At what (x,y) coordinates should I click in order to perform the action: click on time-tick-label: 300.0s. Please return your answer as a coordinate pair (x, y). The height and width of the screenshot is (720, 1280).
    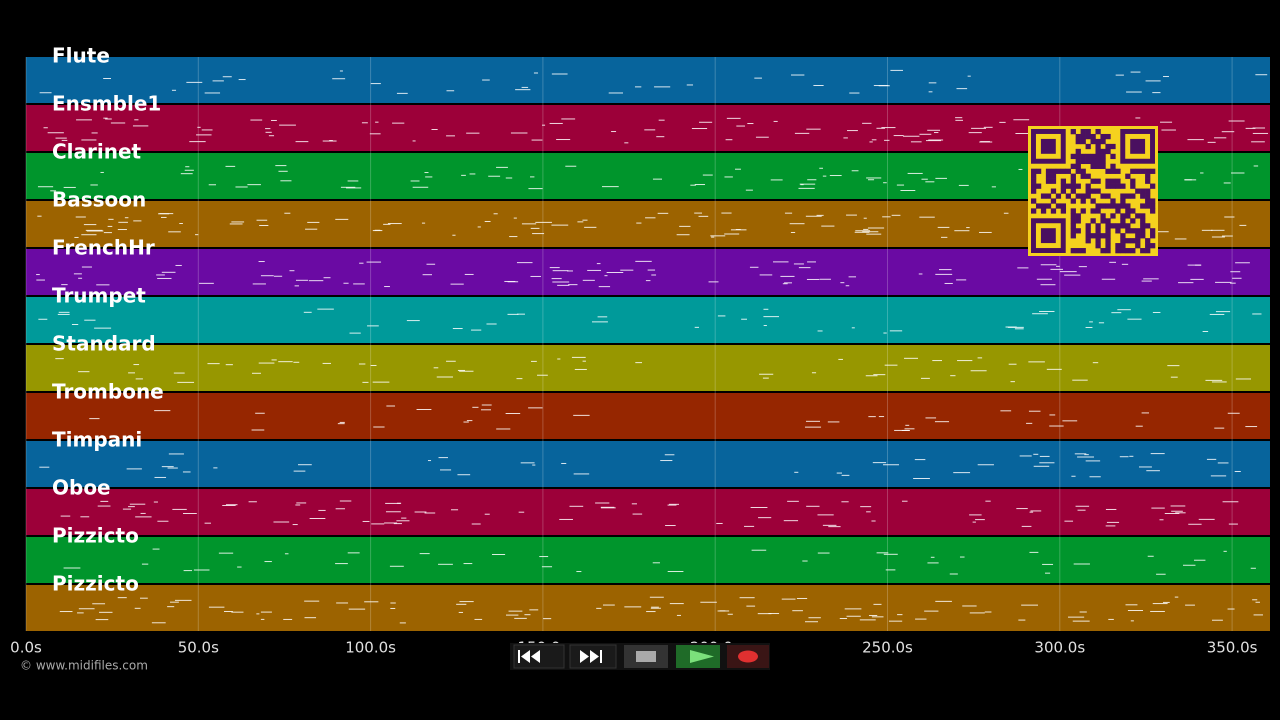
    Looking at the image, I should click on (1059, 648).